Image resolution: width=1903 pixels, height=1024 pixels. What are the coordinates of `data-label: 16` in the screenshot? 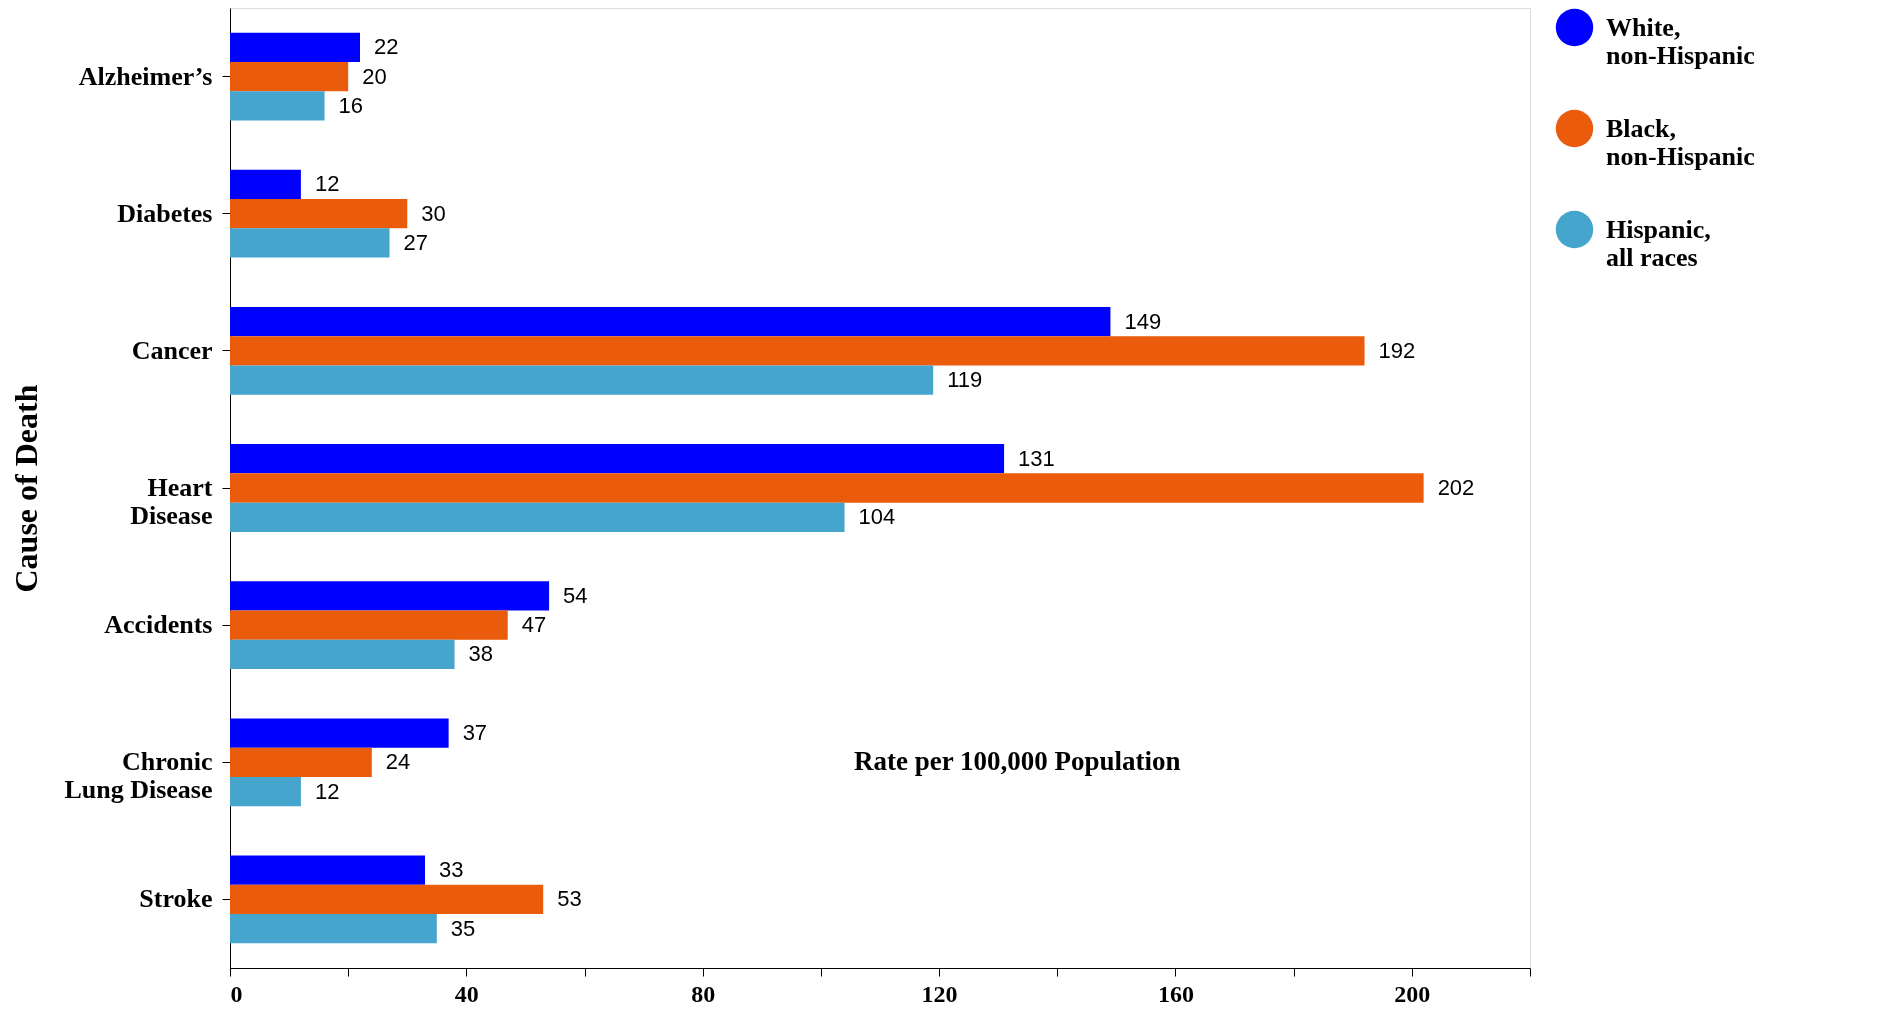 It's located at (351, 105).